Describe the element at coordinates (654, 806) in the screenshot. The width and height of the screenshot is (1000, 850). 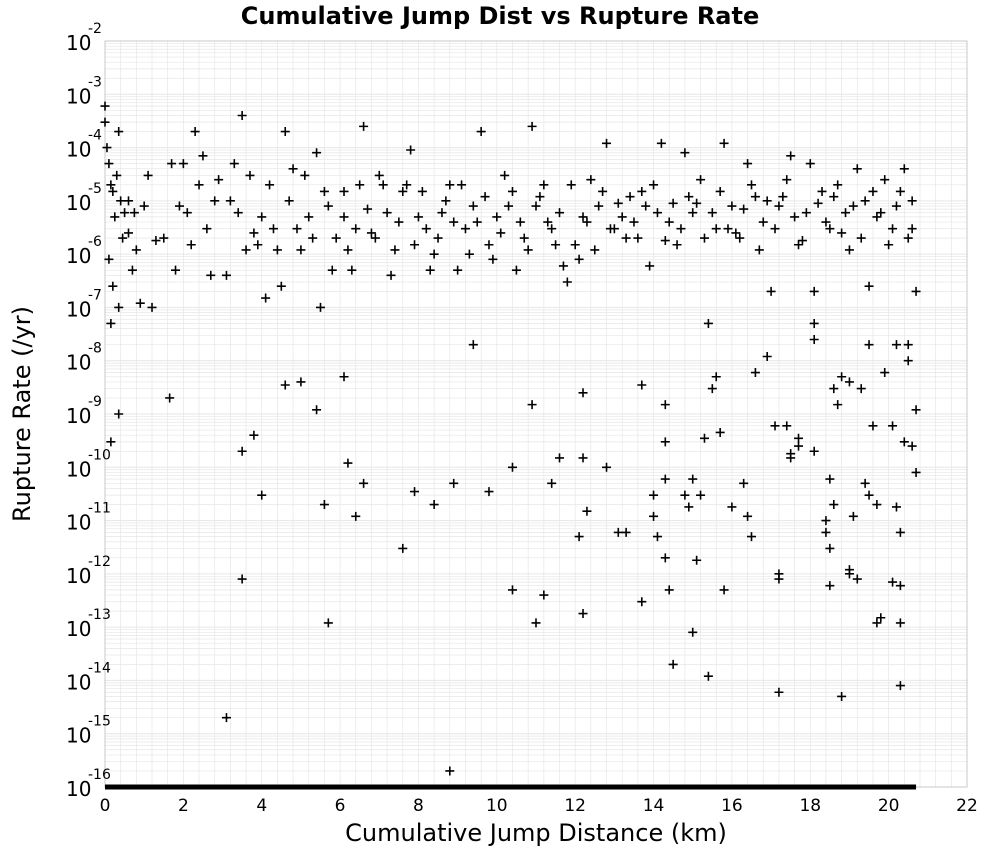
I see `x-tick-label: 14` at that location.